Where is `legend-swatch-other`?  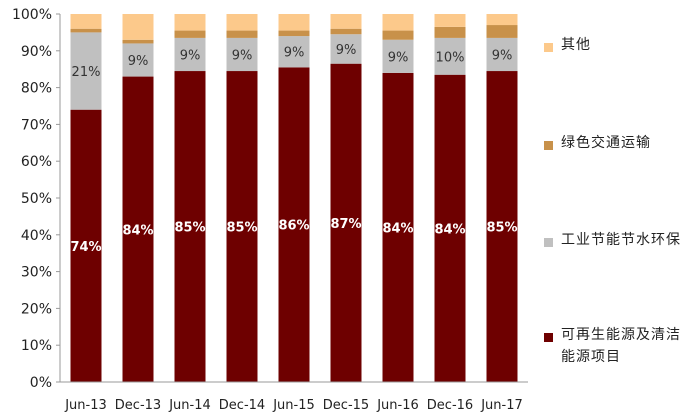
legend-swatch-other is located at coordinates (548, 47).